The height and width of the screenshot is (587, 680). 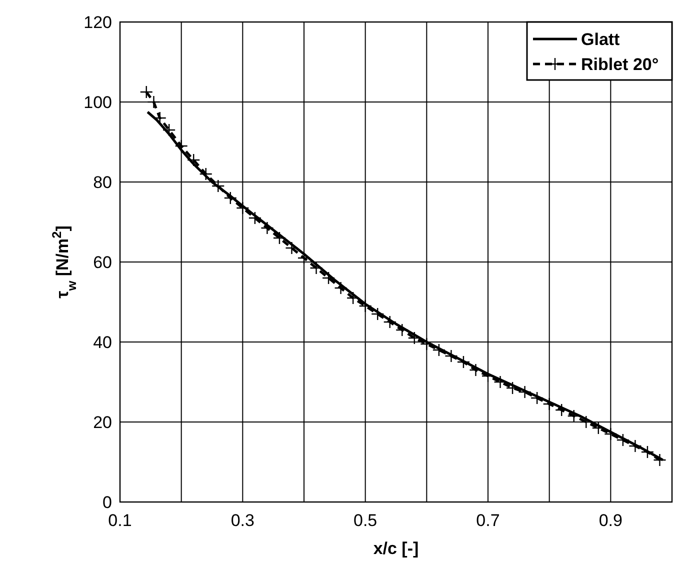 What do you see at coordinates (242, 520) in the screenshot?
I see `x-tick-label: 0.3` at bounding box center [242, 520].